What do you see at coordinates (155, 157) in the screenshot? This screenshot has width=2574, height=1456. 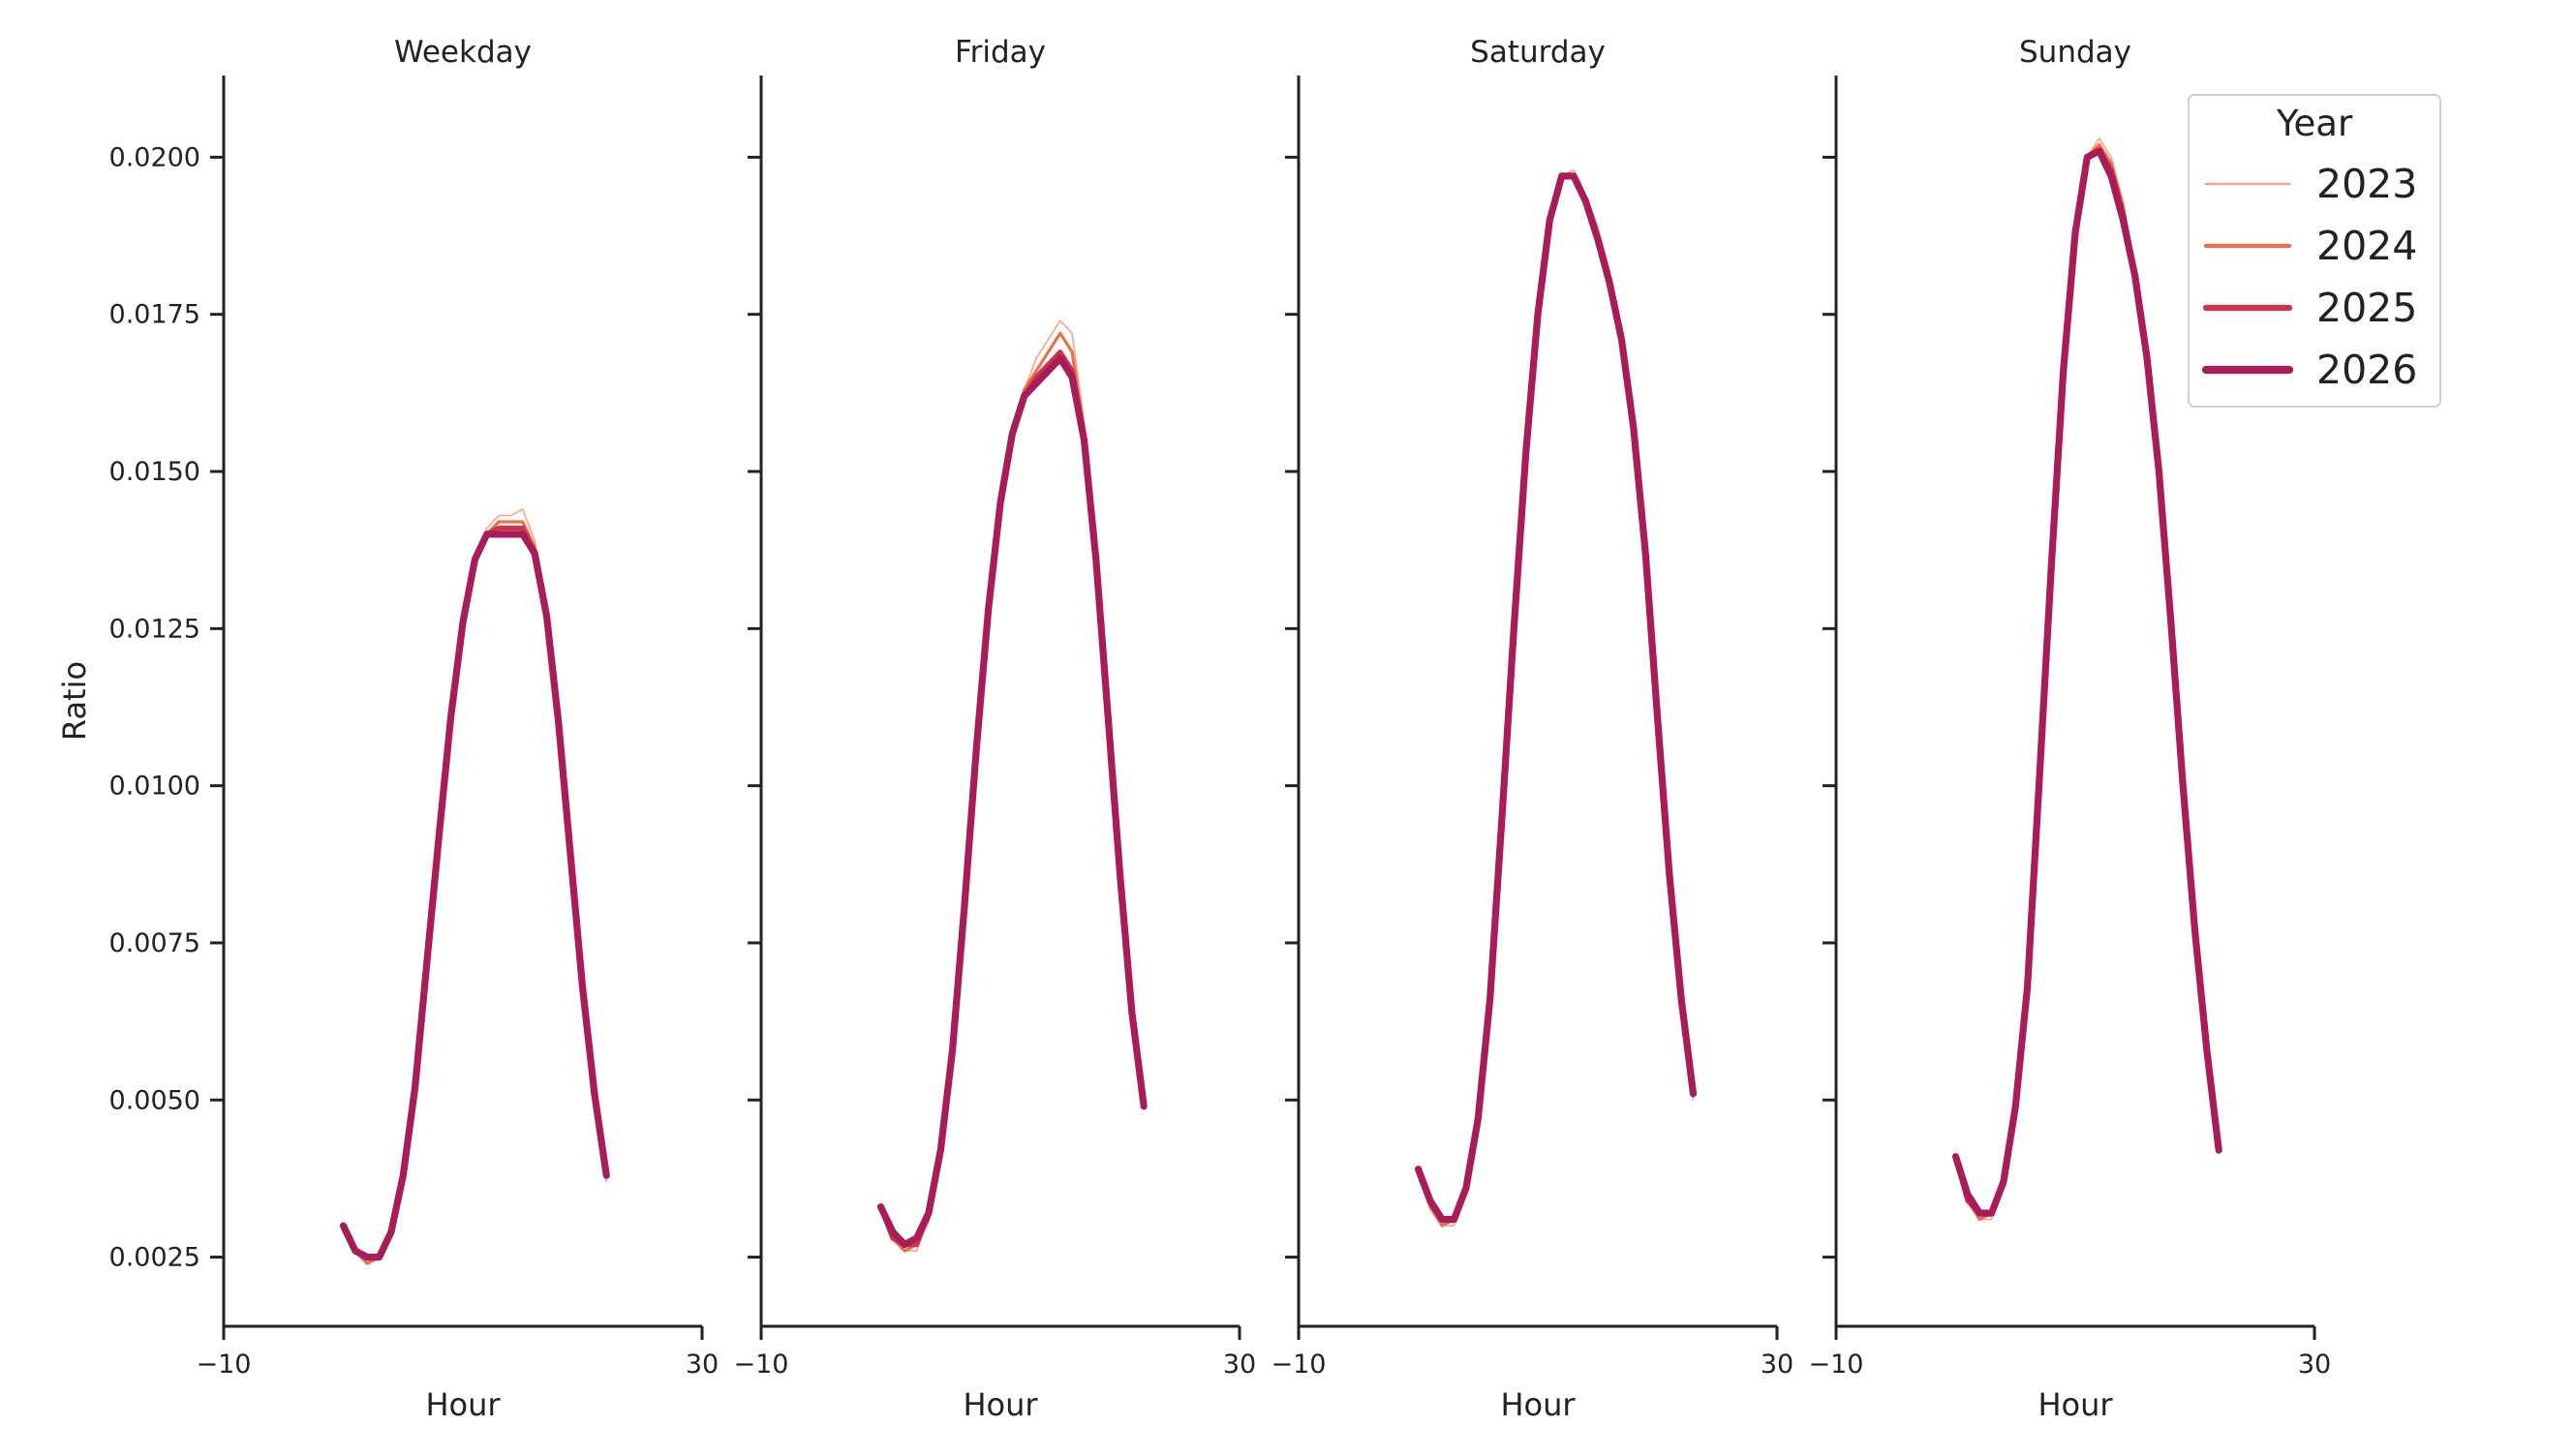 I see `y-tick-label: 0.0200` at bounding box center [155, 157].